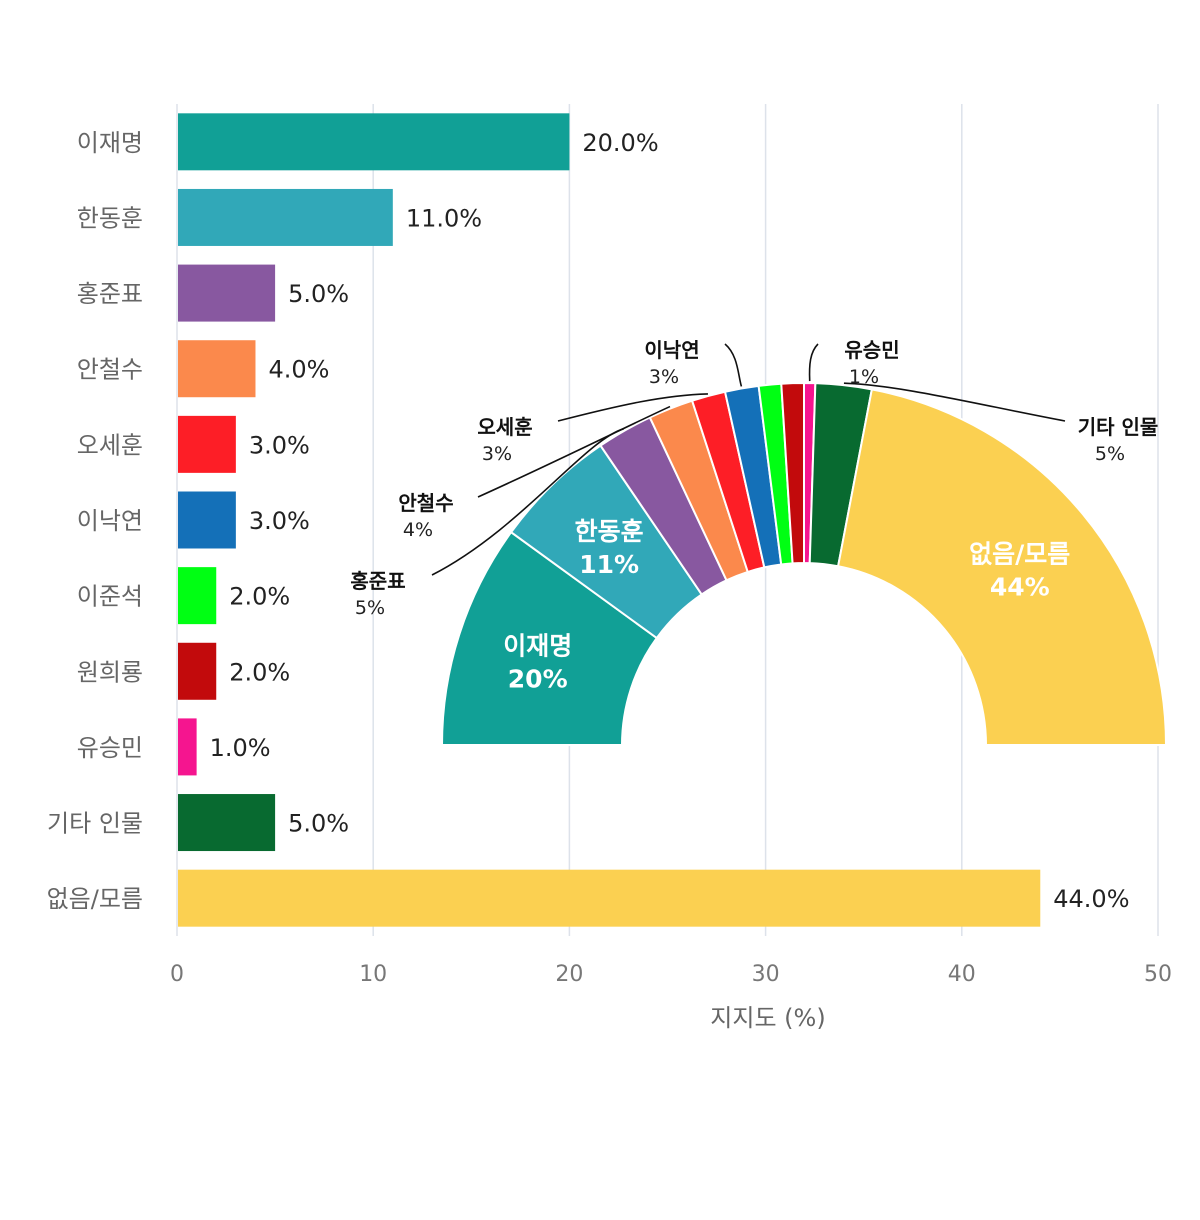 The height and width of the screenshot is (1220, 1200). Describe the element at coordinates (767, 1018) in the screenshot. I see `x-axis-title: 지지도 (%)` at that location.